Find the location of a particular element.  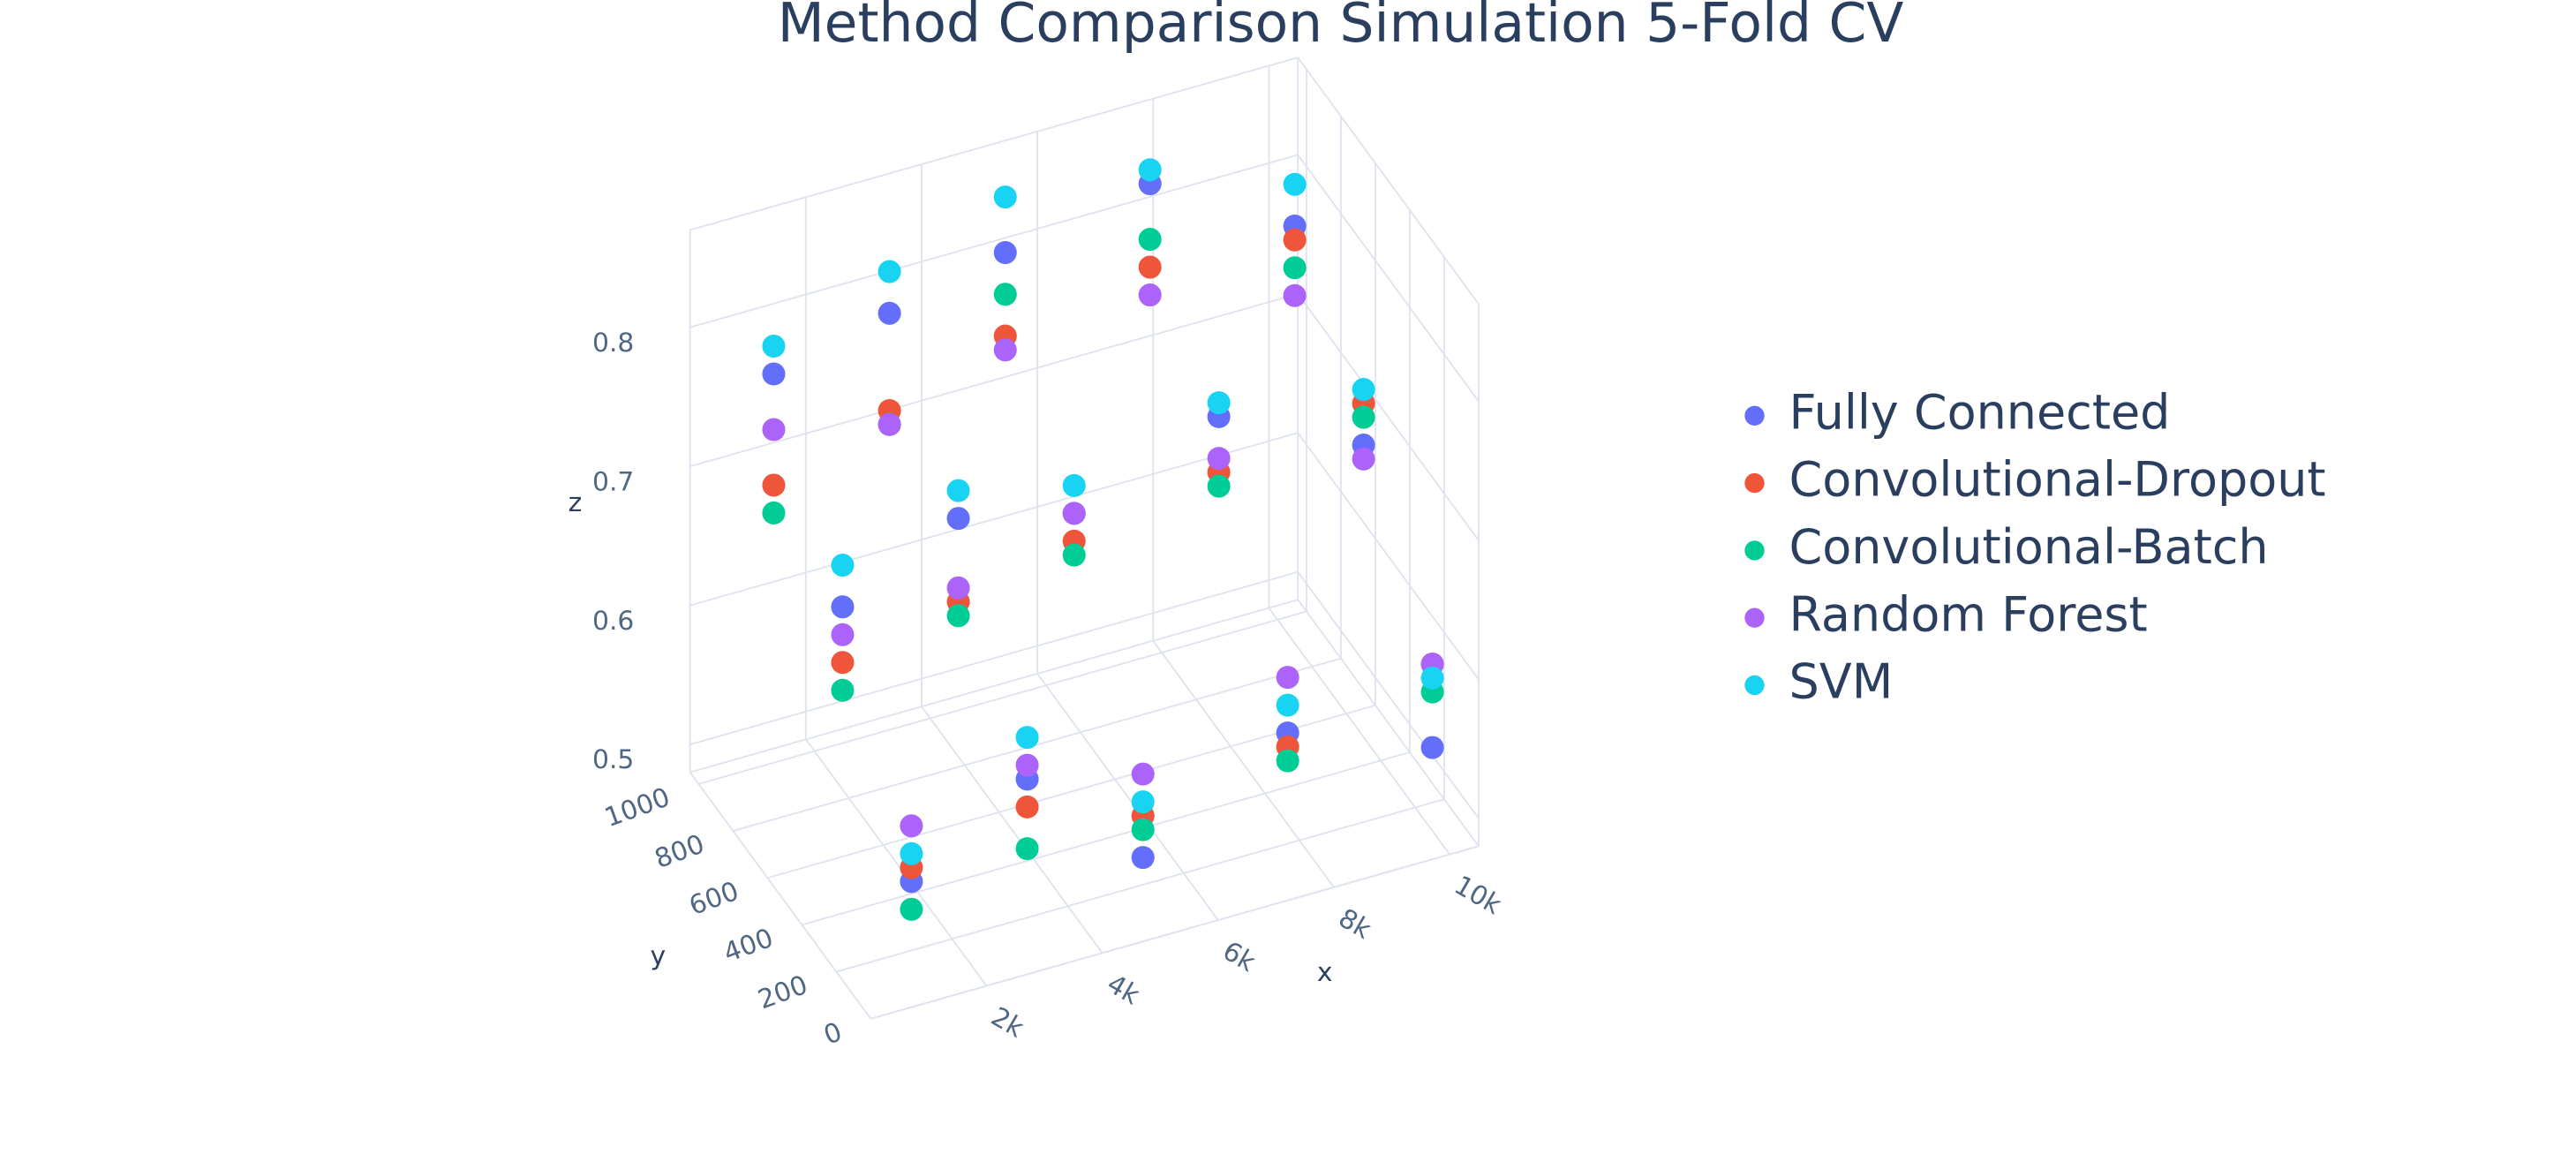

z-tick-label: 0.6 is located at coordinates (613, 621).